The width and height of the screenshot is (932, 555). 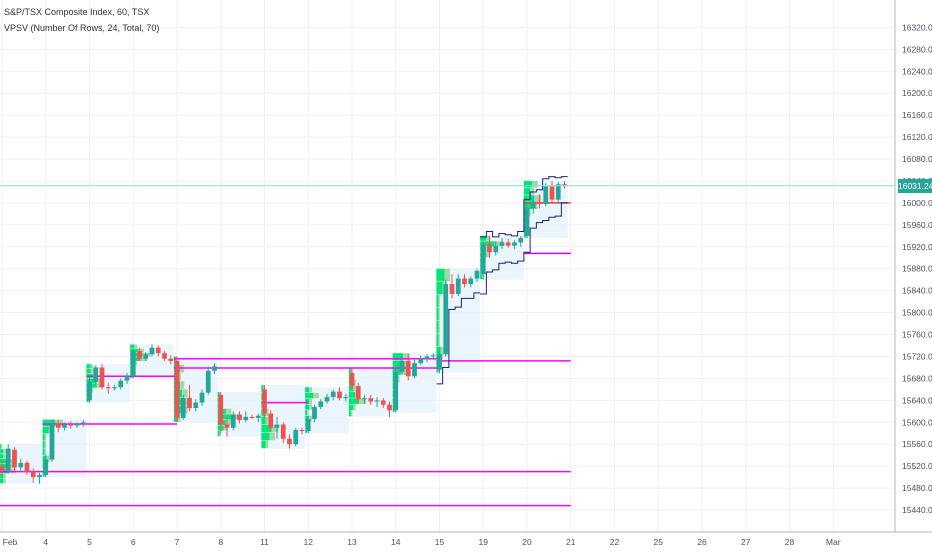 I want to click on date-tick-label: 5, so click(x=89, y=542).